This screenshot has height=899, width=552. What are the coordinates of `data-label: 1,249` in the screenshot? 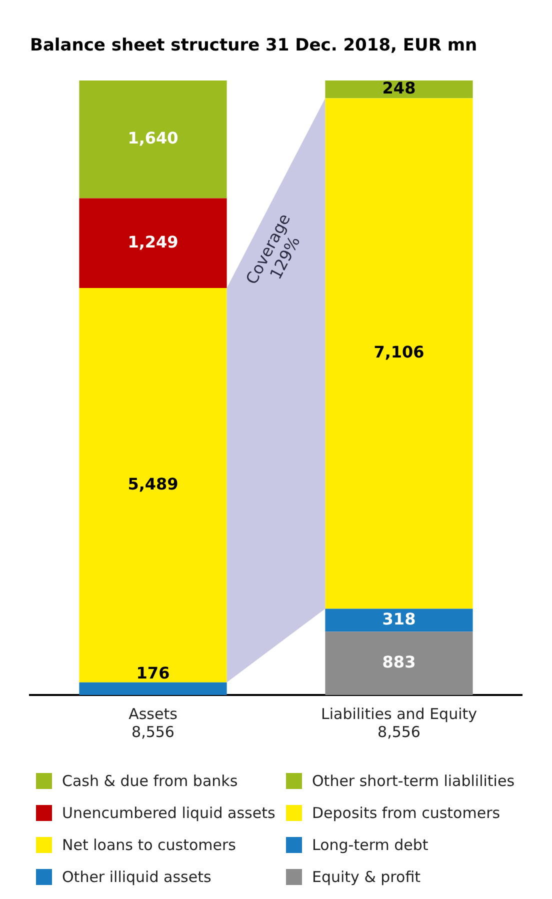 It's located at (153, 242).